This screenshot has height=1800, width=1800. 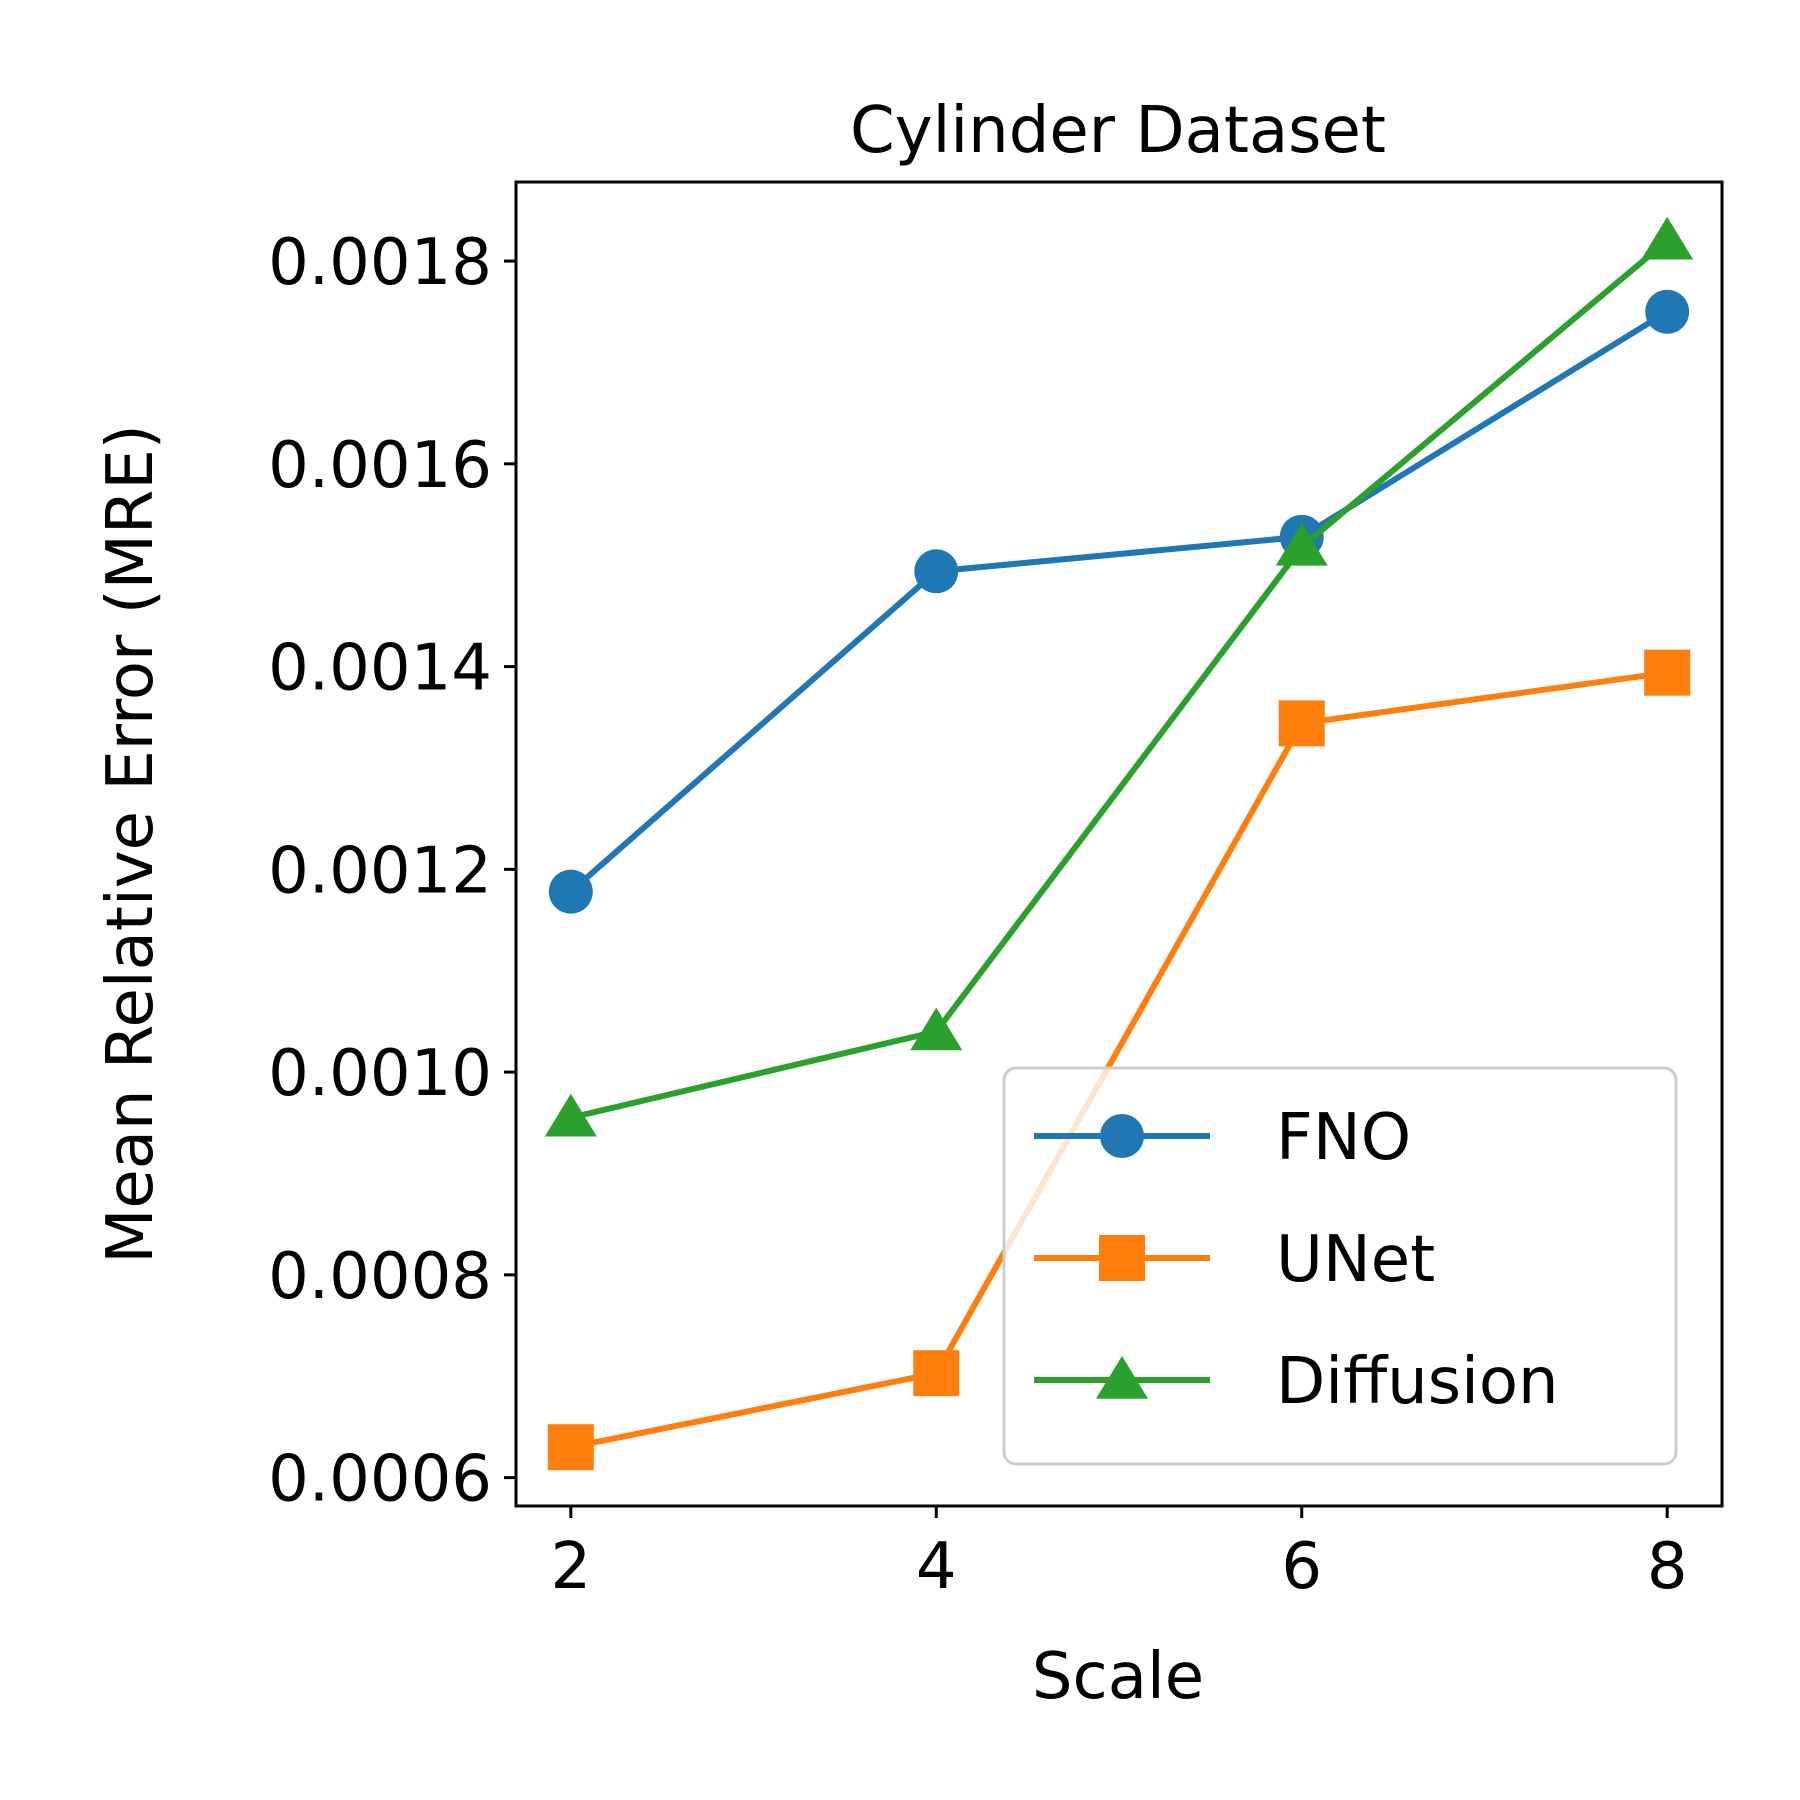 What do you see at coordinates (380, 263) in the screenshot?
I see `y-tick-label: 0.0018` at bounding box center [380, 263].